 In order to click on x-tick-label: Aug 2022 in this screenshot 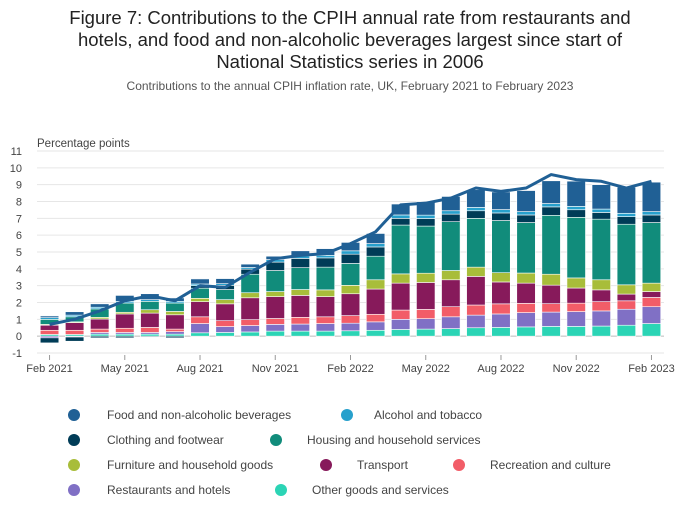, I will do `click(500, 369)`.